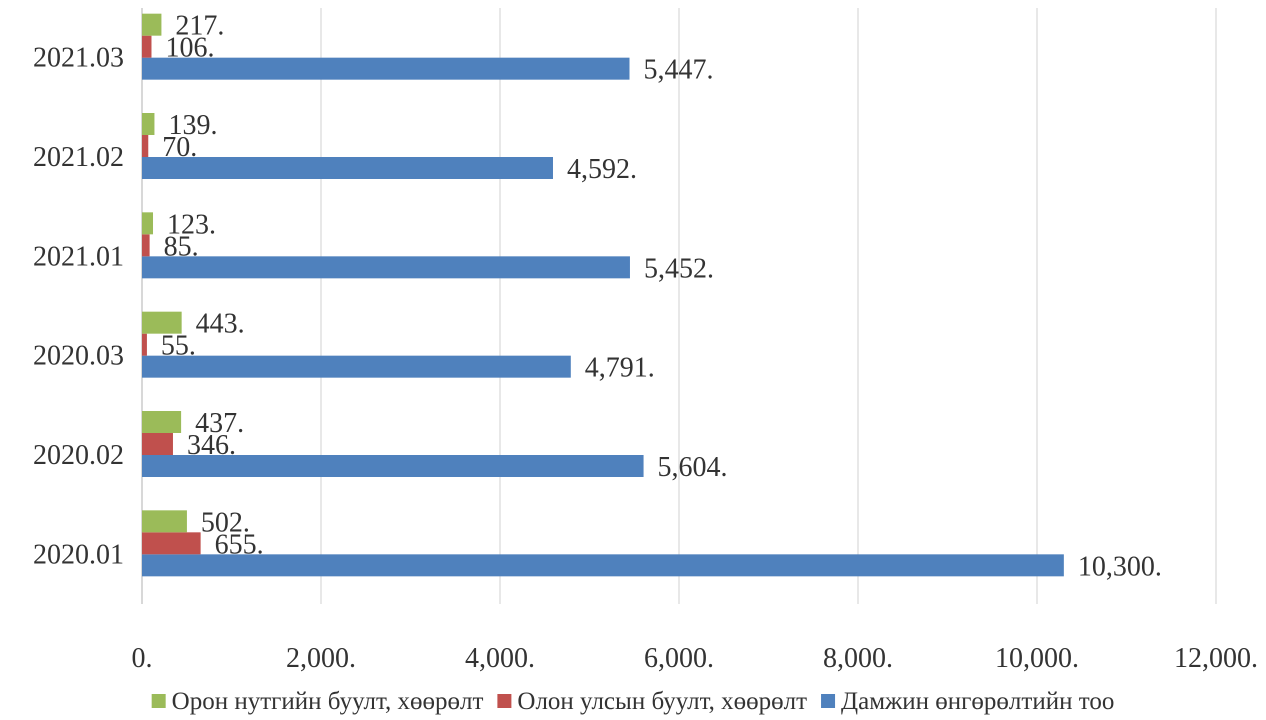  I want to click on data-label-2021.01-series-0: 5,452., so click(679, 268).